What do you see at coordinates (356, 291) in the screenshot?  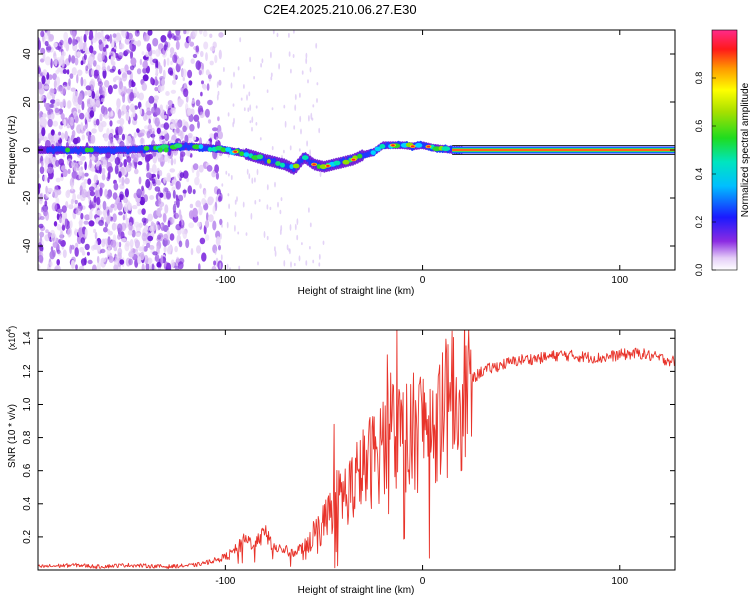 I see `spectrogram-x-label: Height of straight line (km)` at bounding box center [356, 291].